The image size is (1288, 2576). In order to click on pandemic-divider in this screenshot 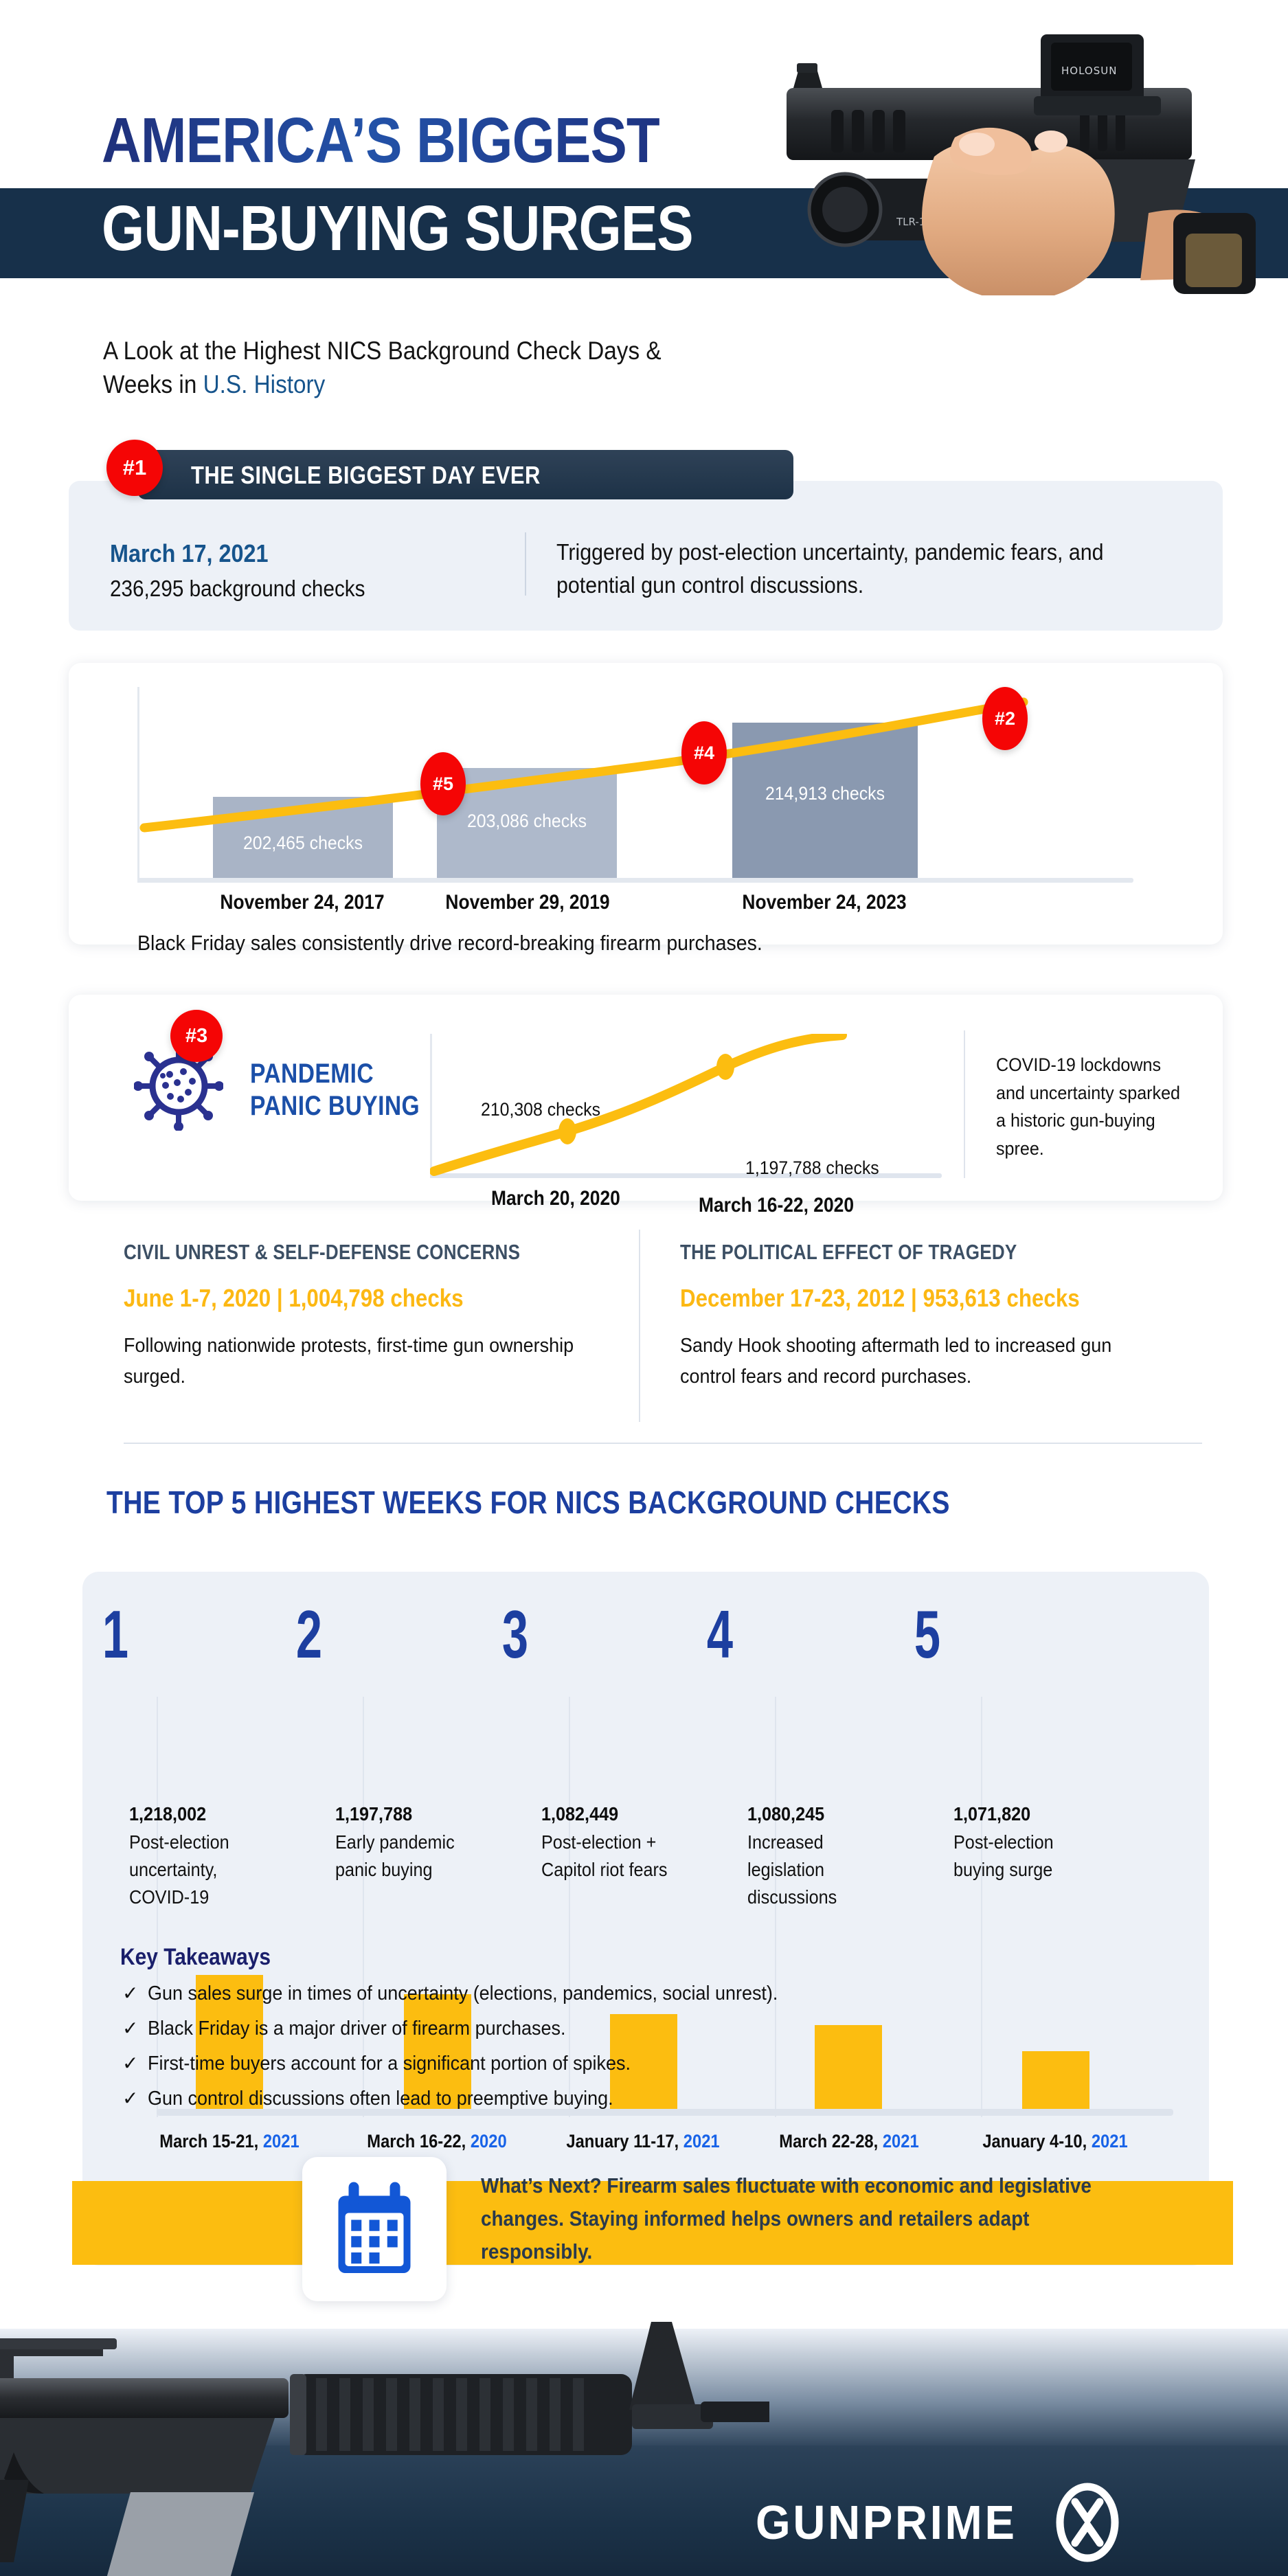, I will do `click(964, 1104)`.